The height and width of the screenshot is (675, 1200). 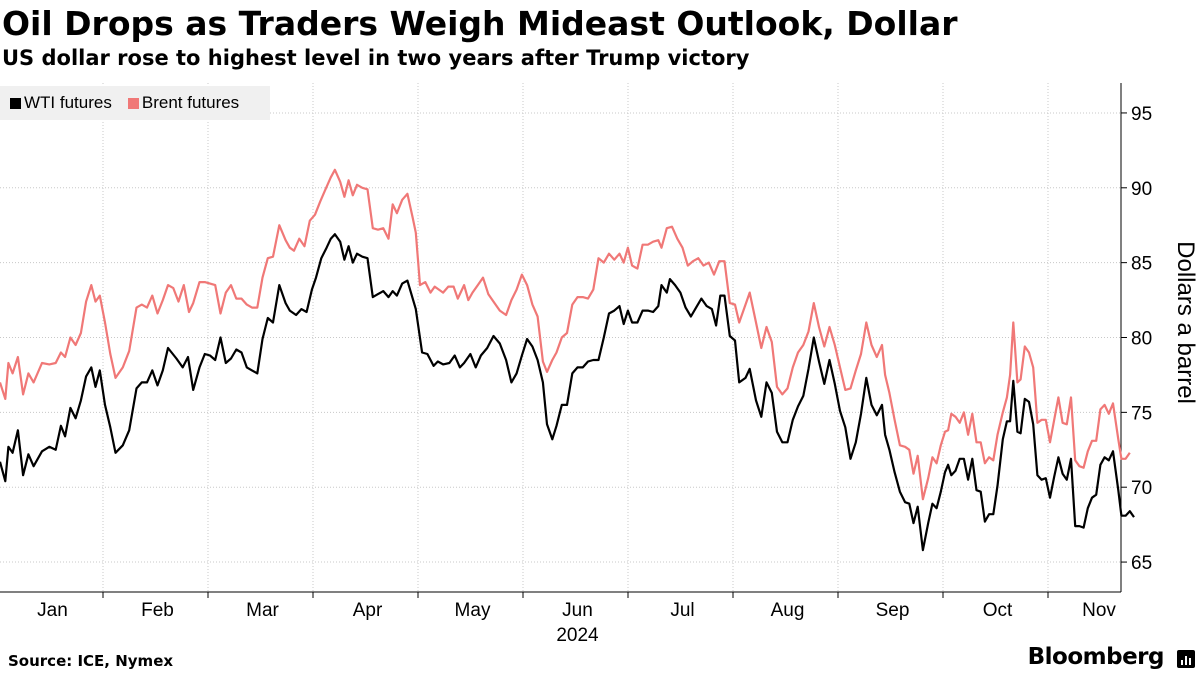 I want to click on x-tick-label-jan: Jan, so click(x=52, y=610).